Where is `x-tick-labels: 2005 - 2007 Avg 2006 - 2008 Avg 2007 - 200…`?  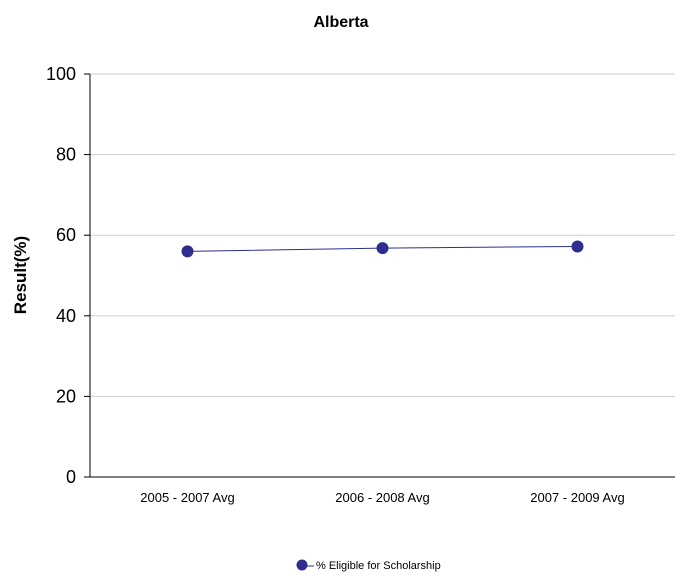
x-tick-labels: 2005 - 2007 Avg 2006 - 2008 Avg 2007 - 200… is located at coordinates (382, 497).